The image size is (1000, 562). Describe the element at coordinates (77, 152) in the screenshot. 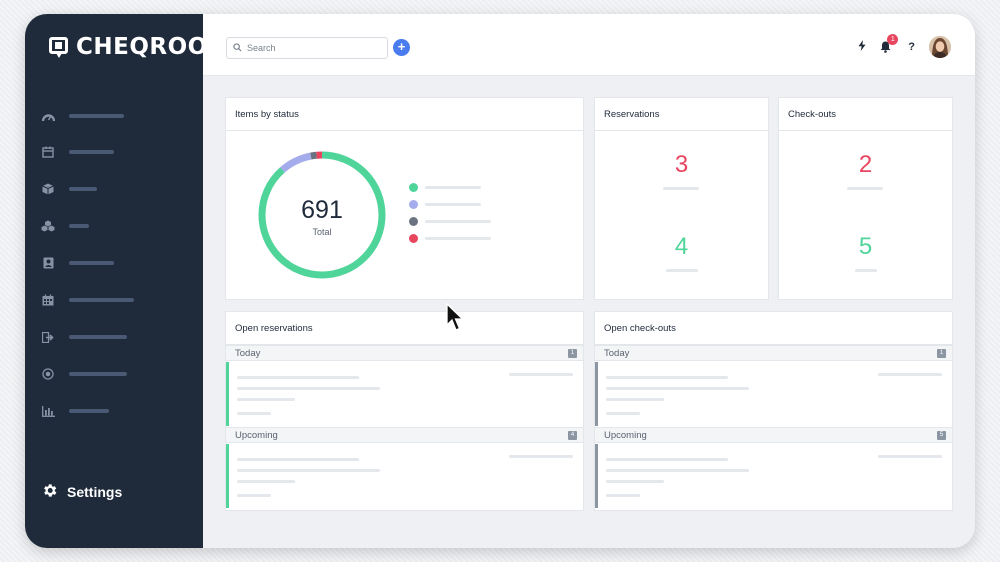

I see `sidebar-item-calendar` at that location.